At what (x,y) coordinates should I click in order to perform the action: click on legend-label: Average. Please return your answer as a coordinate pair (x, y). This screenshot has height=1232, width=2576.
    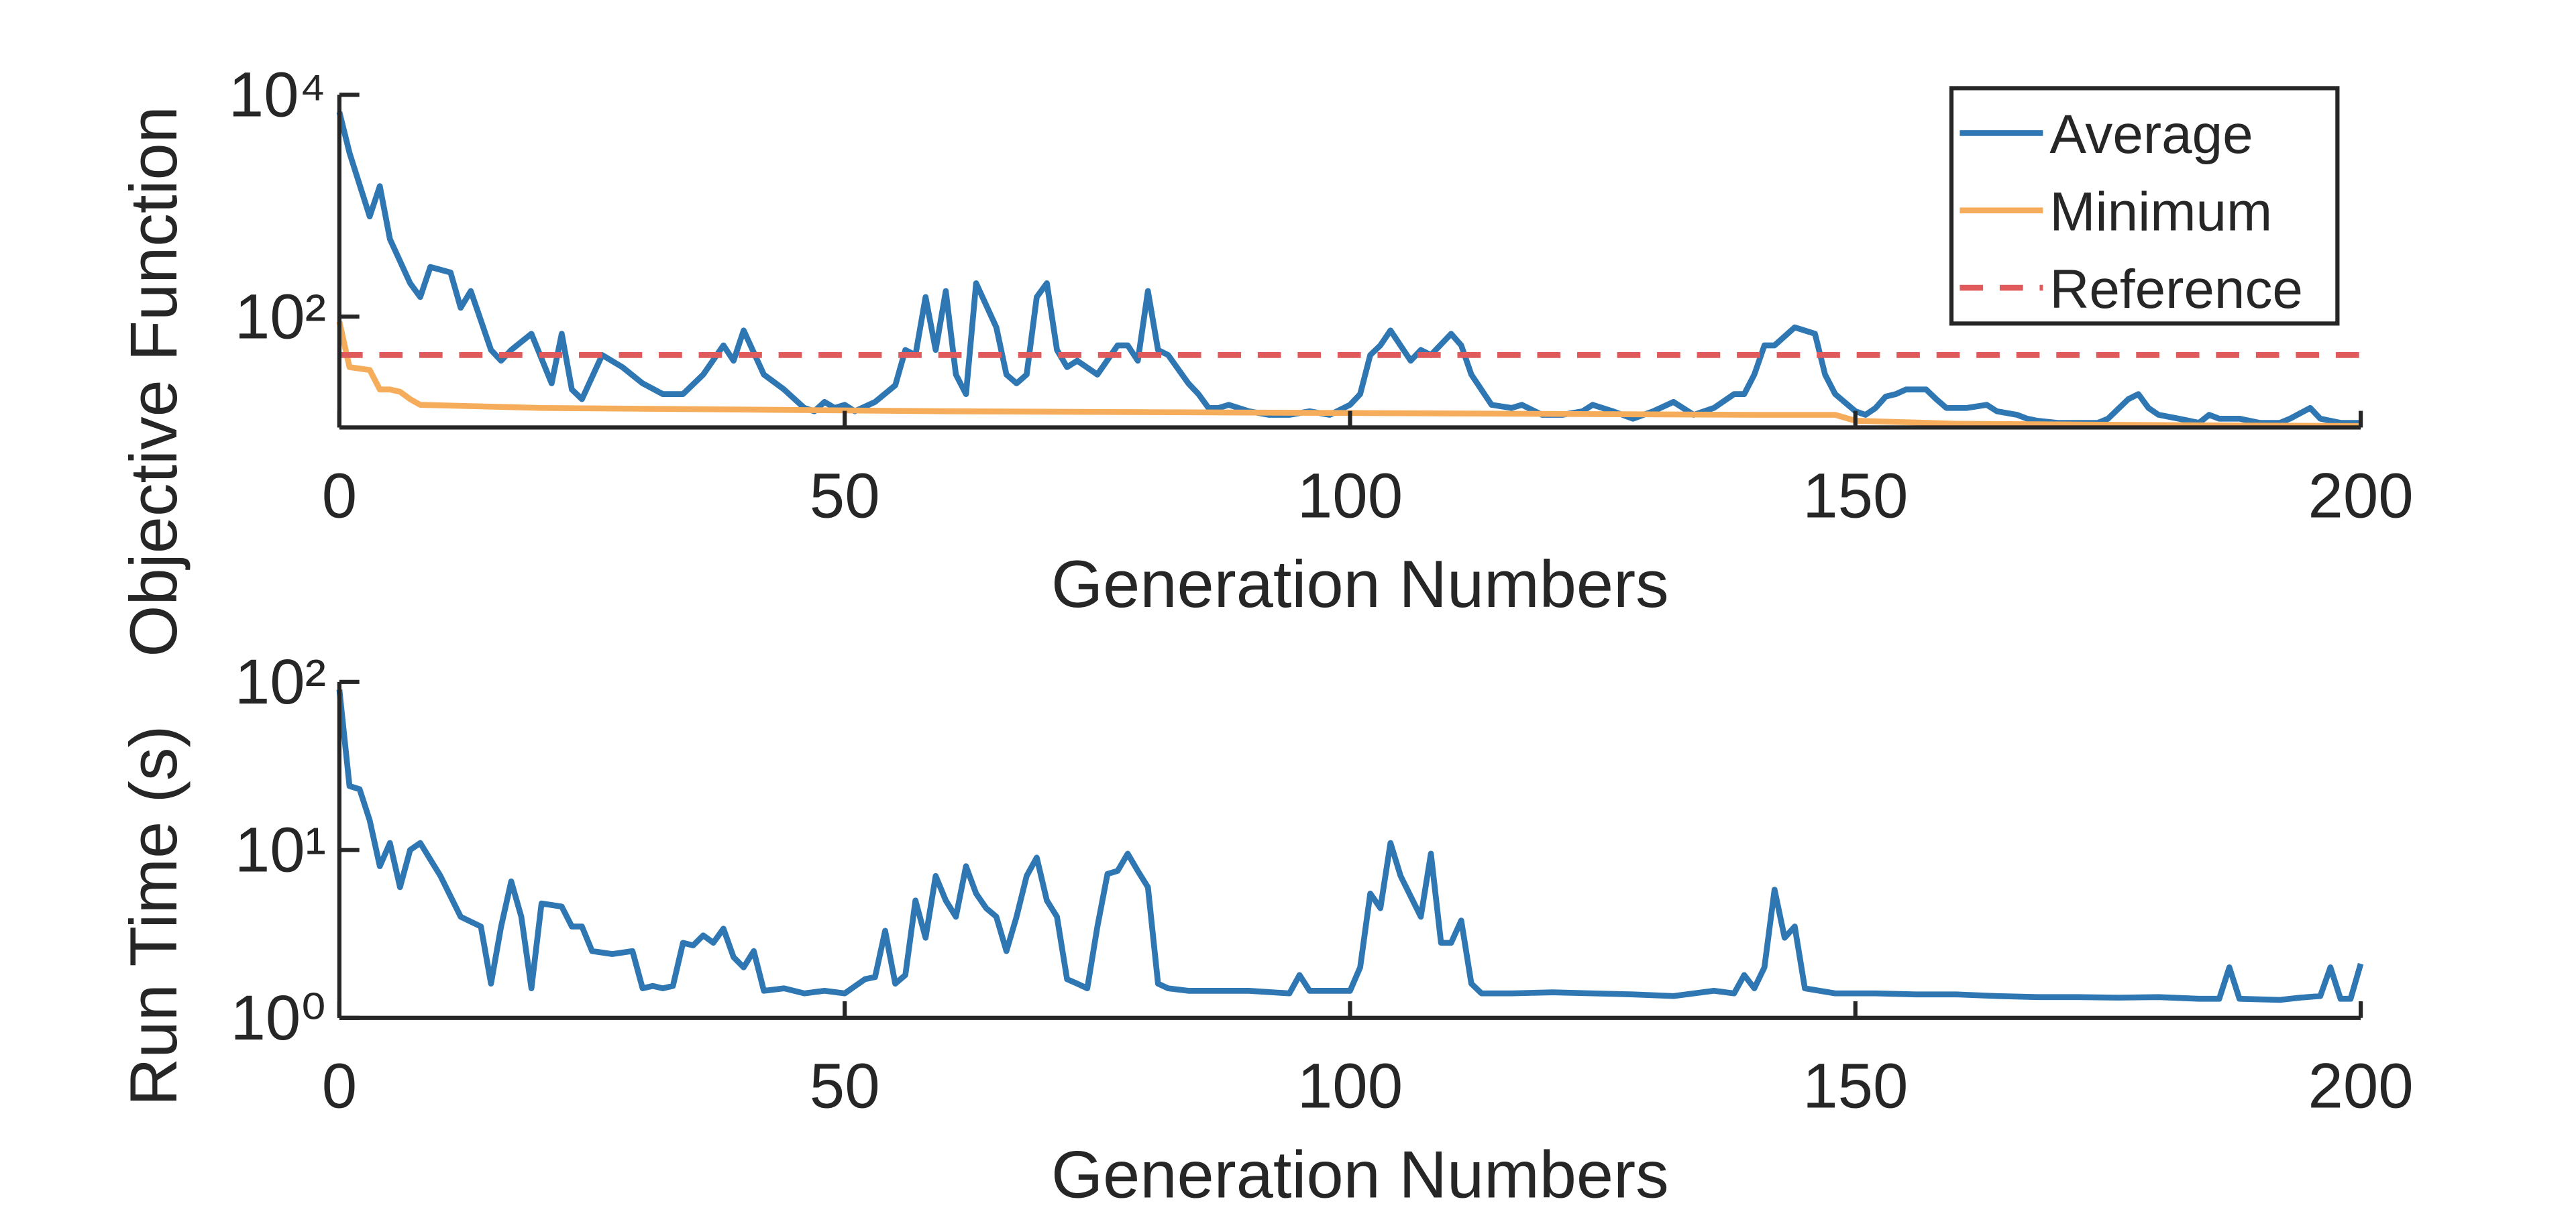
    Looking at the image, I should click on (2151, 134).